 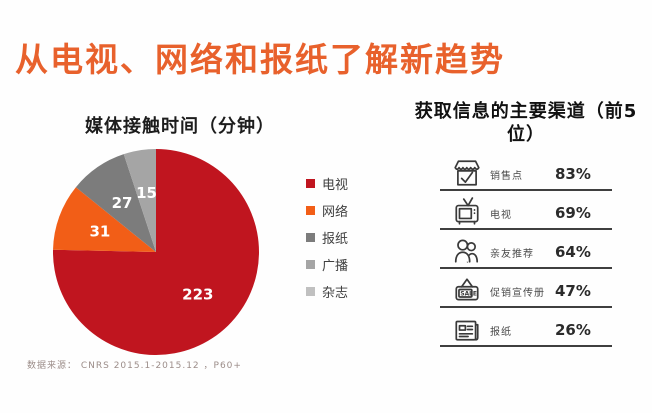 I want to click on channel-label-paper: 报纸, so click(x=501, y=332).